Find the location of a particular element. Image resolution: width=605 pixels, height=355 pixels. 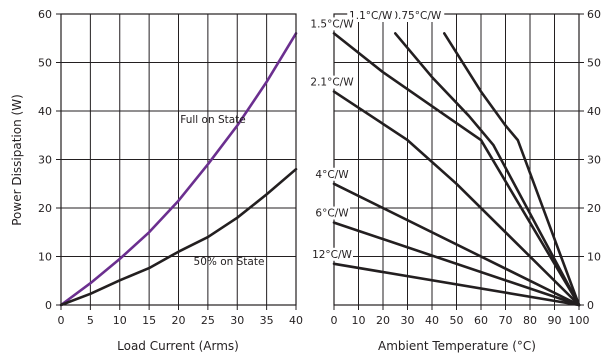

x-tick-label: 15 is located at coordinates (149, 320).